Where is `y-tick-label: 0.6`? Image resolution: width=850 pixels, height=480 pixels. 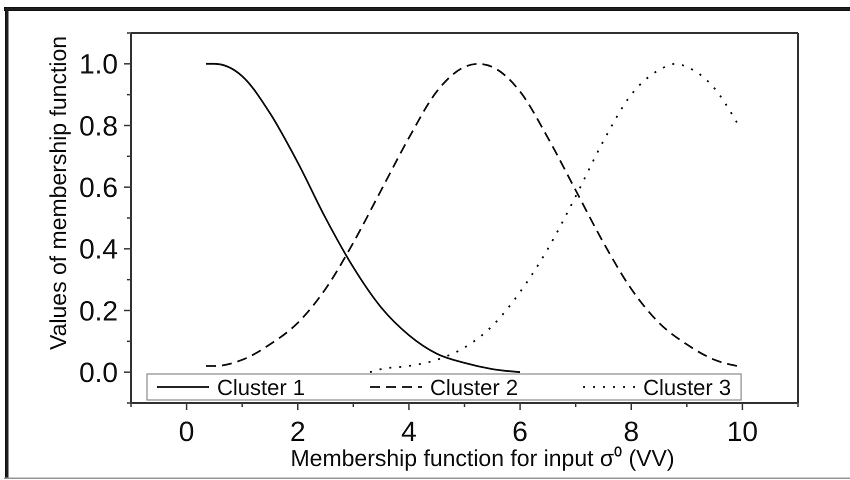 y-tick-label: 0.6 is located at coordinates (98, 187).